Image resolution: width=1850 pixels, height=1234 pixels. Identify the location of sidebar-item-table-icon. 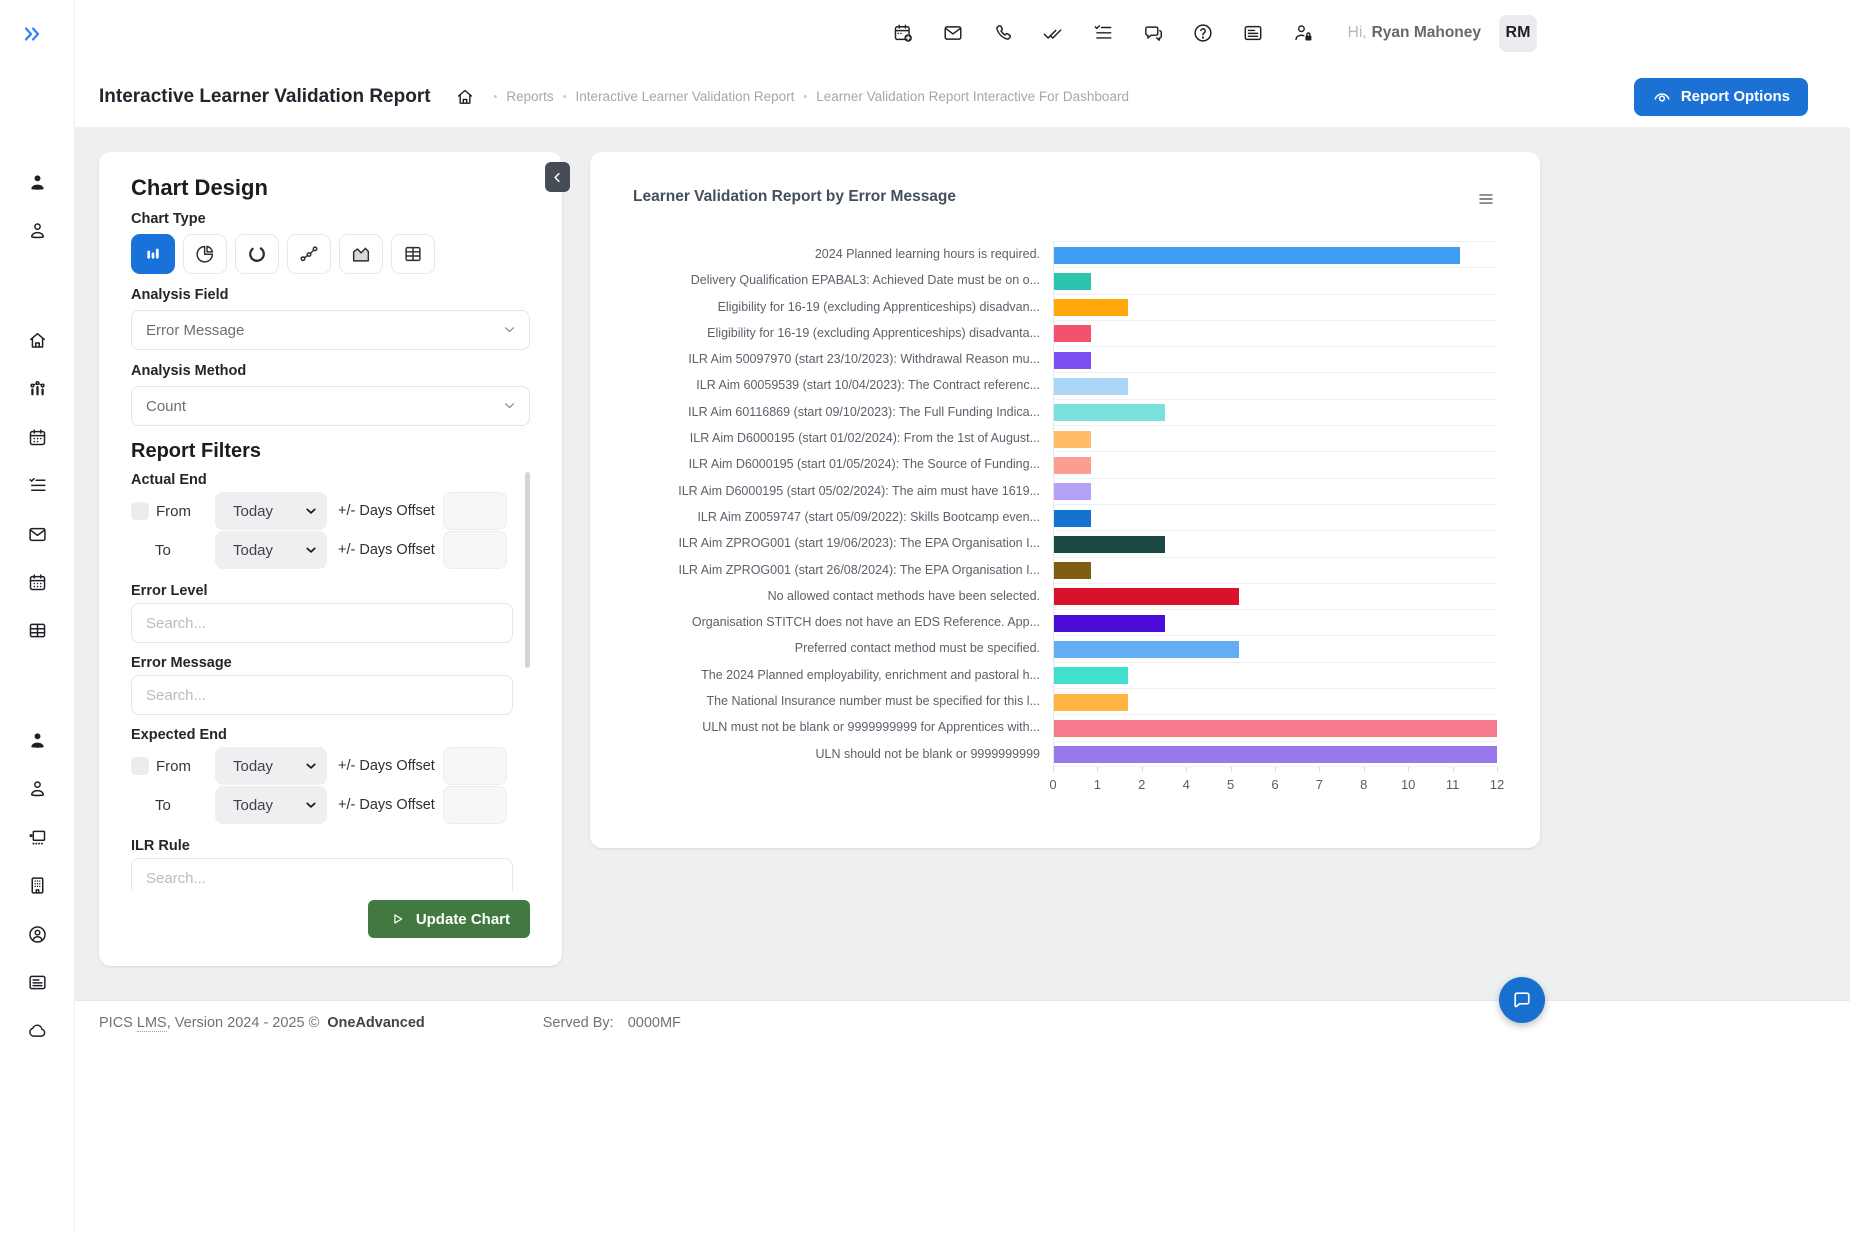
(37, 630).